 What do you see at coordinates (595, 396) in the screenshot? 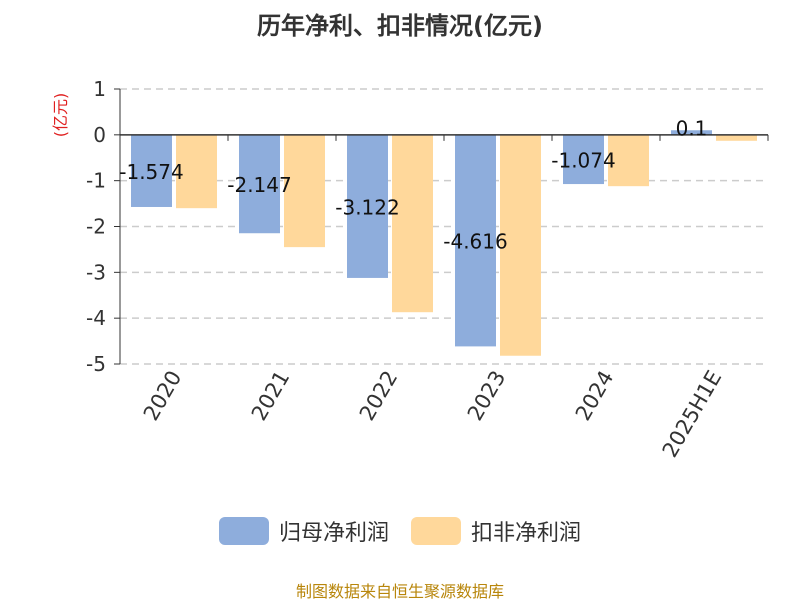
I see `x-tick-label: 2024` at bounding box center [595, 396].